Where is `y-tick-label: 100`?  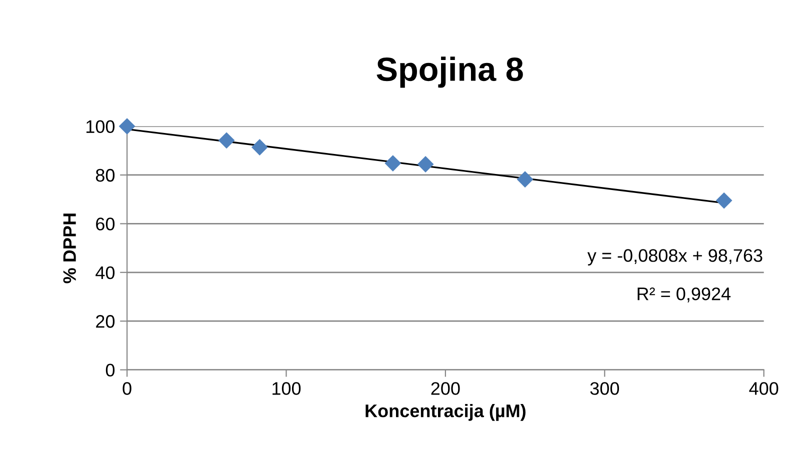
y-tick-label: 100 is located at coordinates (100, 126).